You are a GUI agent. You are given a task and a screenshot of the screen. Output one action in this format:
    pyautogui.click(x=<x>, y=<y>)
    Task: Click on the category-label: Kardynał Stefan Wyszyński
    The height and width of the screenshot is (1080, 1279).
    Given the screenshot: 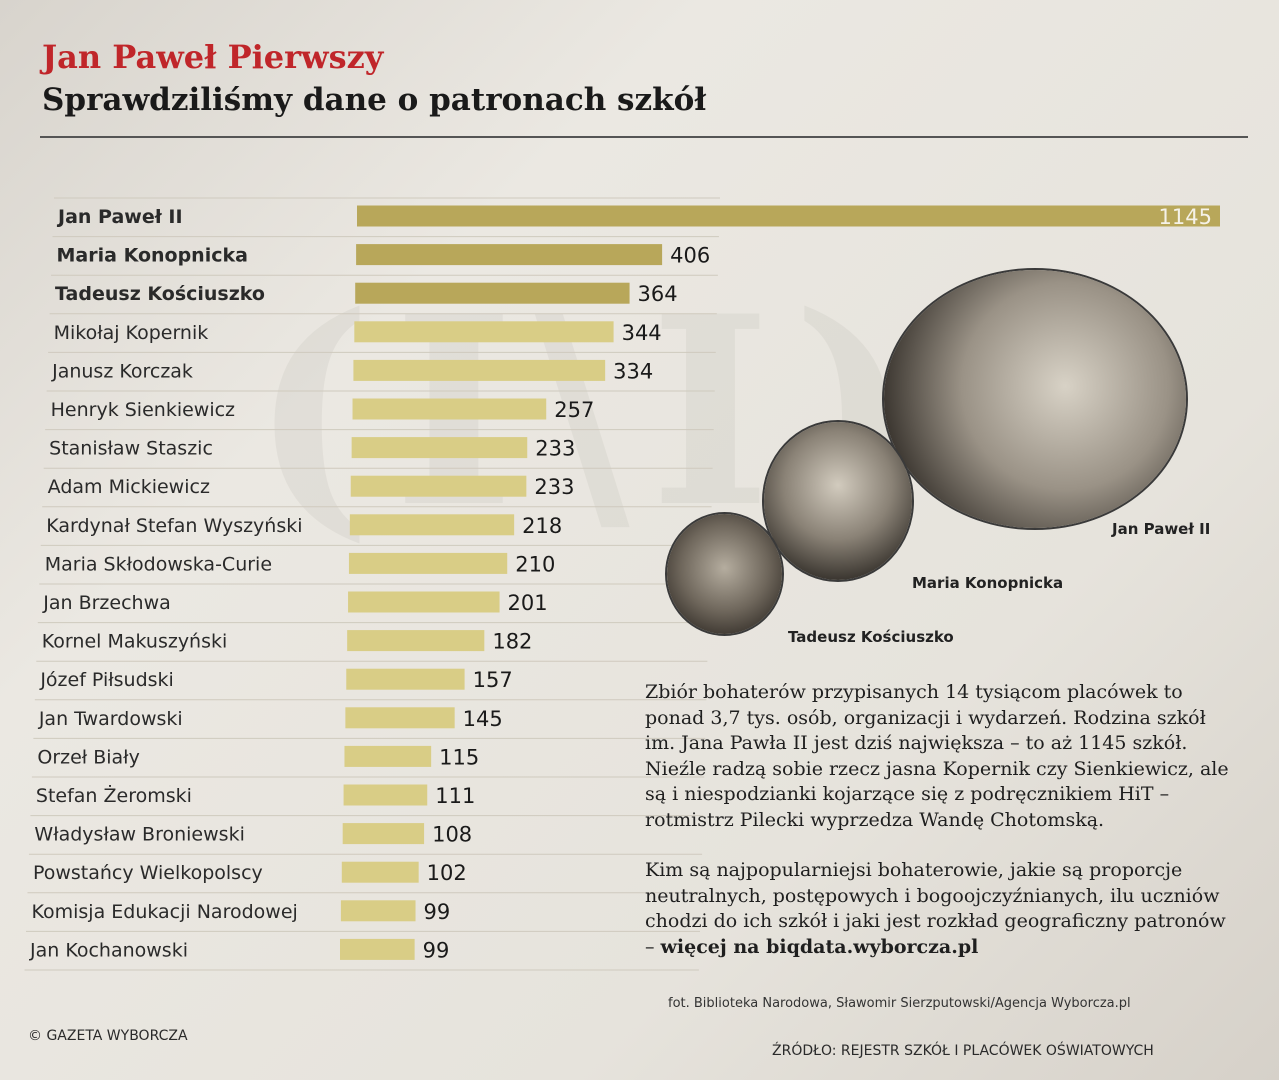 What is the action you would take?
    pyautogui.click(x=174, y=526)
    